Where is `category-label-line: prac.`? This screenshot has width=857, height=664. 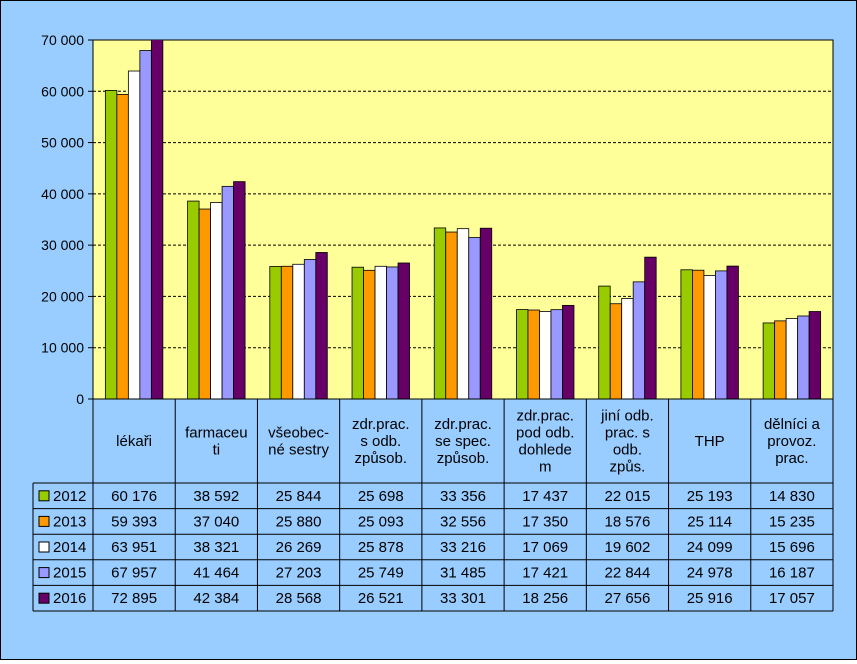
category-label-line: prac. is located at coordinates (791, 458).